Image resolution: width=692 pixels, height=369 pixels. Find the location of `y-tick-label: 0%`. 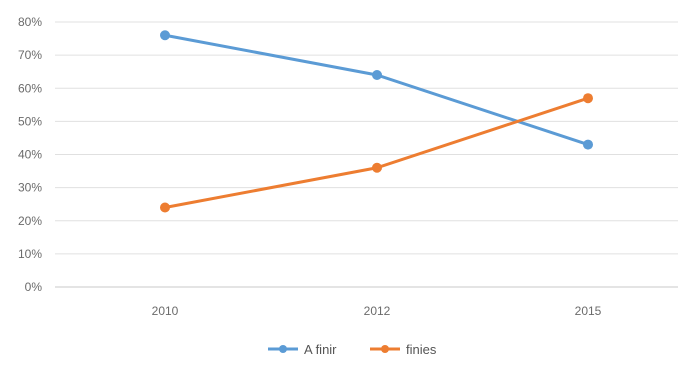

y-tick-label: 0% is located at coordinates (34, 287).